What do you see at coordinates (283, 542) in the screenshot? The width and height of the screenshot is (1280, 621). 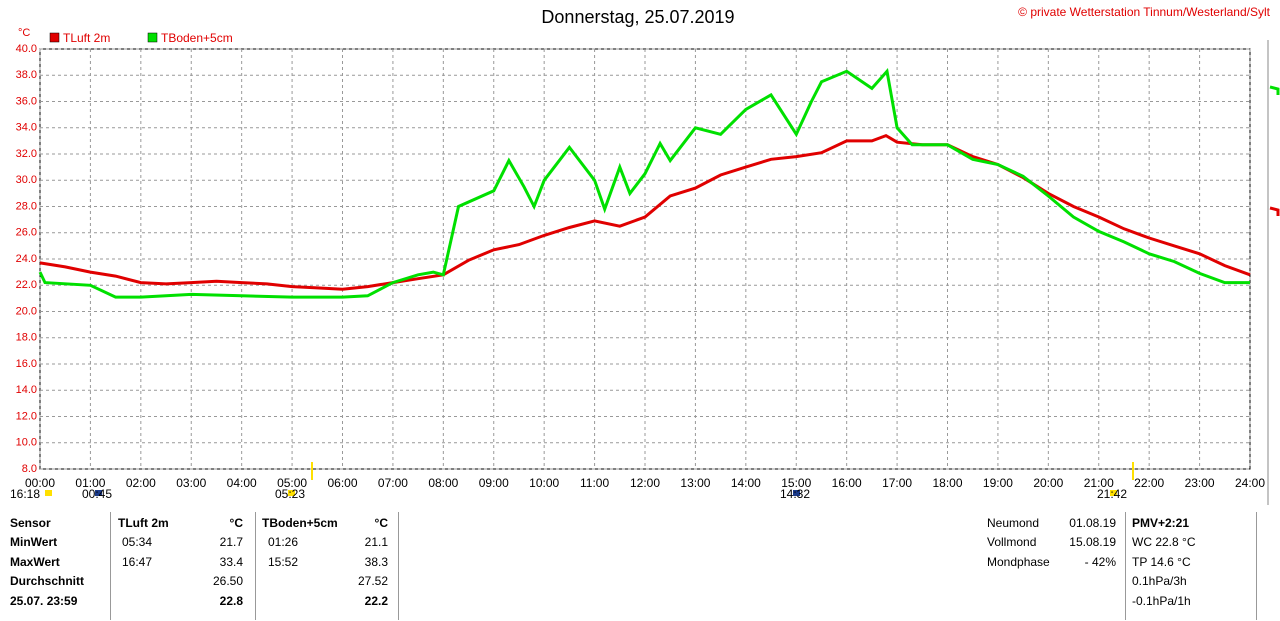 I see `table-cell: 01:26` at bounding box center [283, 542].